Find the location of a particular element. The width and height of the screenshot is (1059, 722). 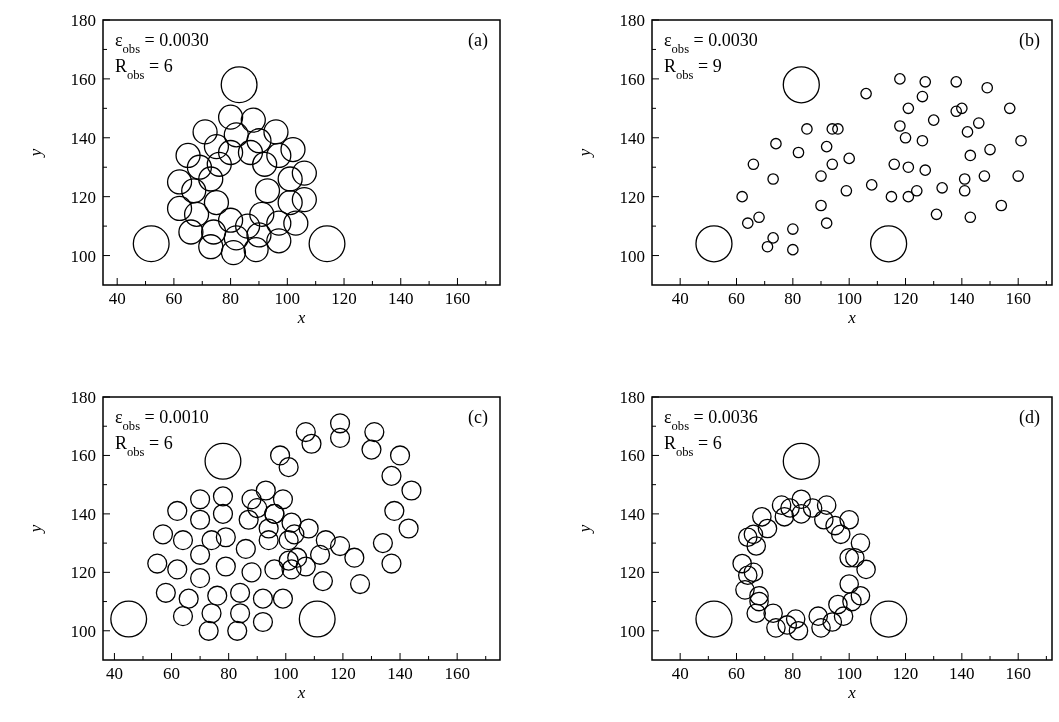

annotation: (d) is located at coordinates (1029, 417).